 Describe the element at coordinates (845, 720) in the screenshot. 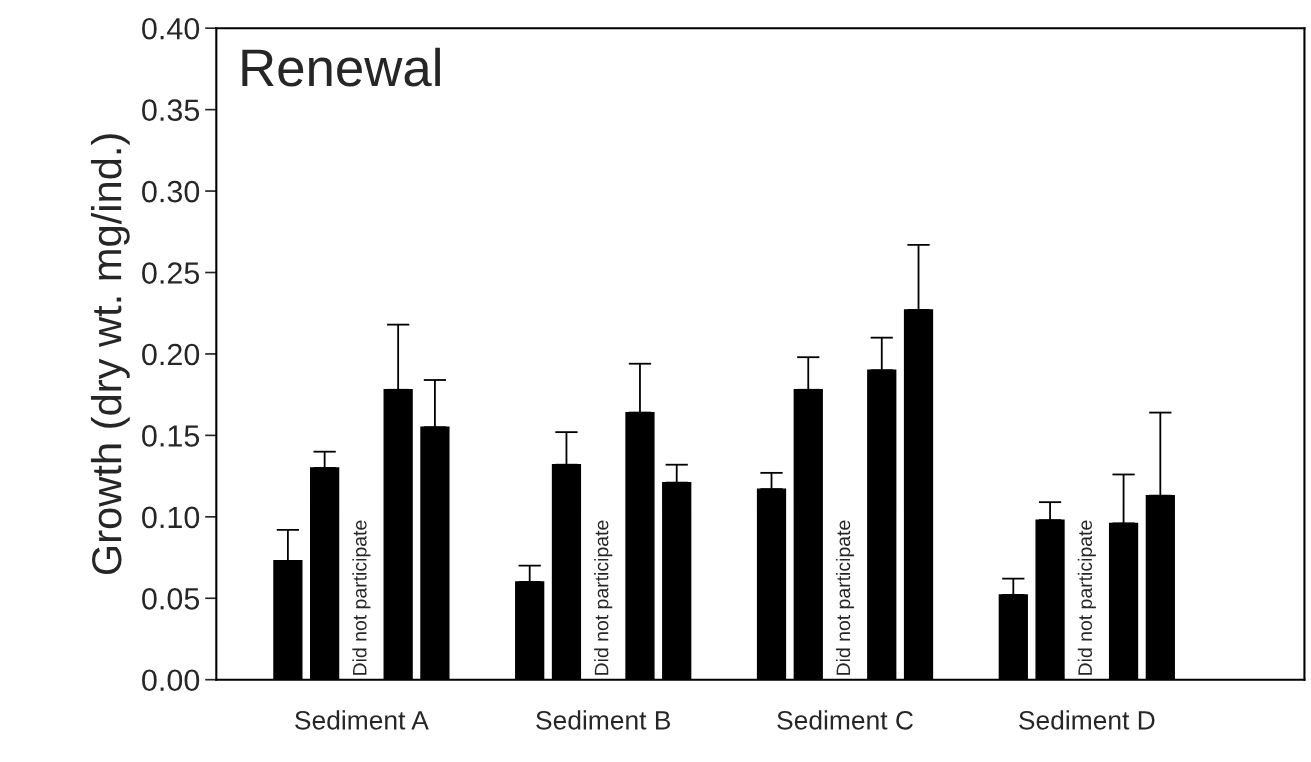

I see `x-tick-label: Sediment C` at that location.